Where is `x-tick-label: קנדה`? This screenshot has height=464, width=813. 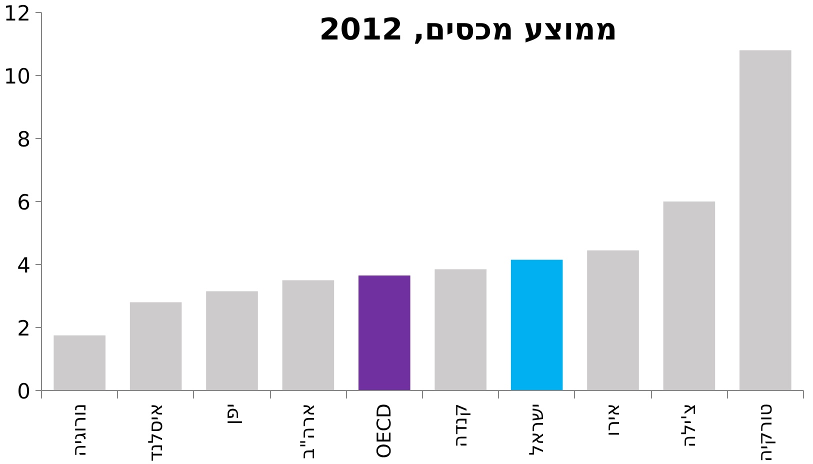 x-tick-label: קנדה is located at coordinates (461, 426).